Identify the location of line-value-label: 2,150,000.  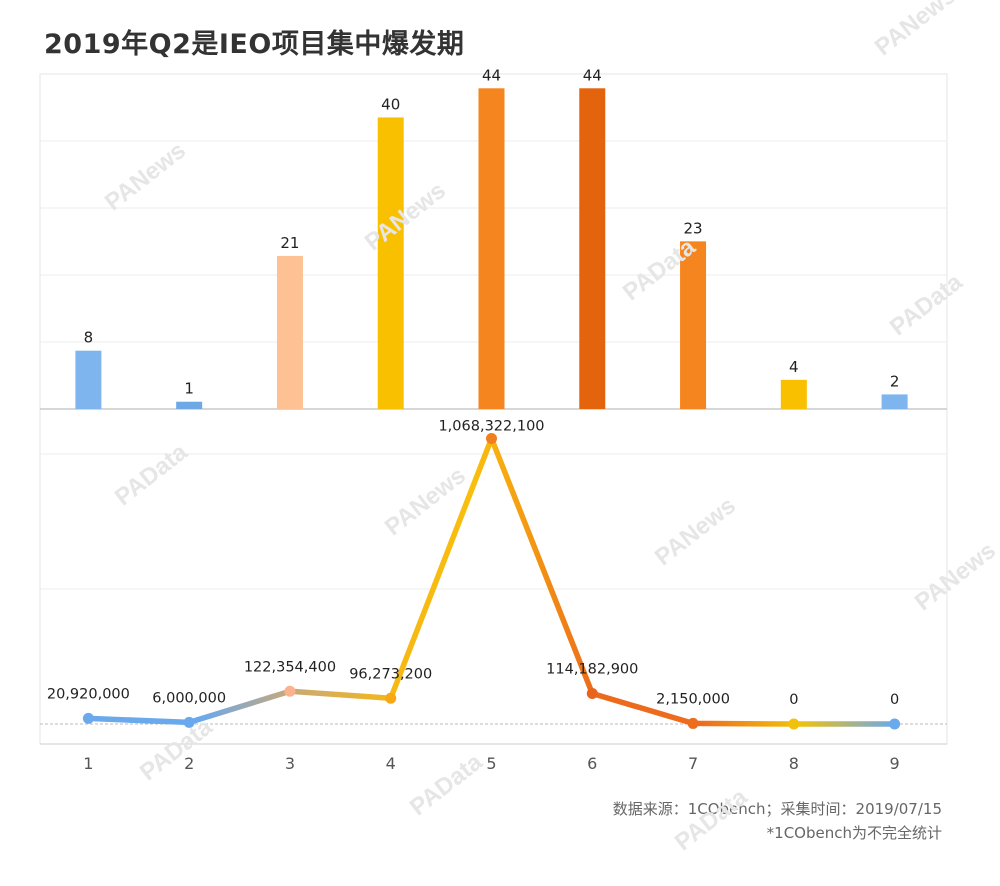
(693, 699).